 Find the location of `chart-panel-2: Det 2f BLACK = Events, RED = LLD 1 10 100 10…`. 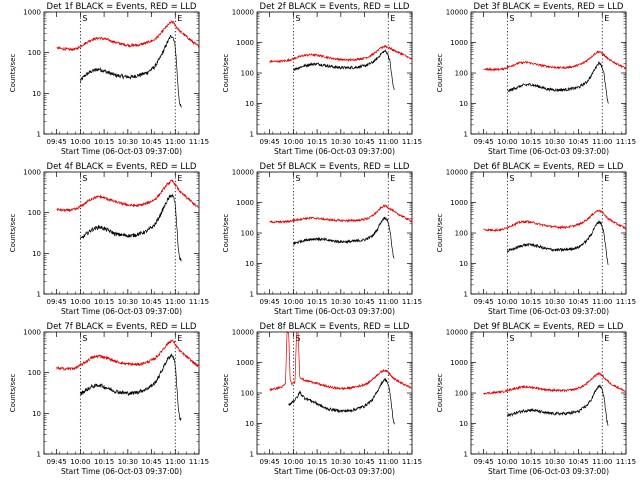

chart-panel-2: Det 2f BLACK = Events, RED = LLD 1 10 100 10… is located at coordinates (322, 79).